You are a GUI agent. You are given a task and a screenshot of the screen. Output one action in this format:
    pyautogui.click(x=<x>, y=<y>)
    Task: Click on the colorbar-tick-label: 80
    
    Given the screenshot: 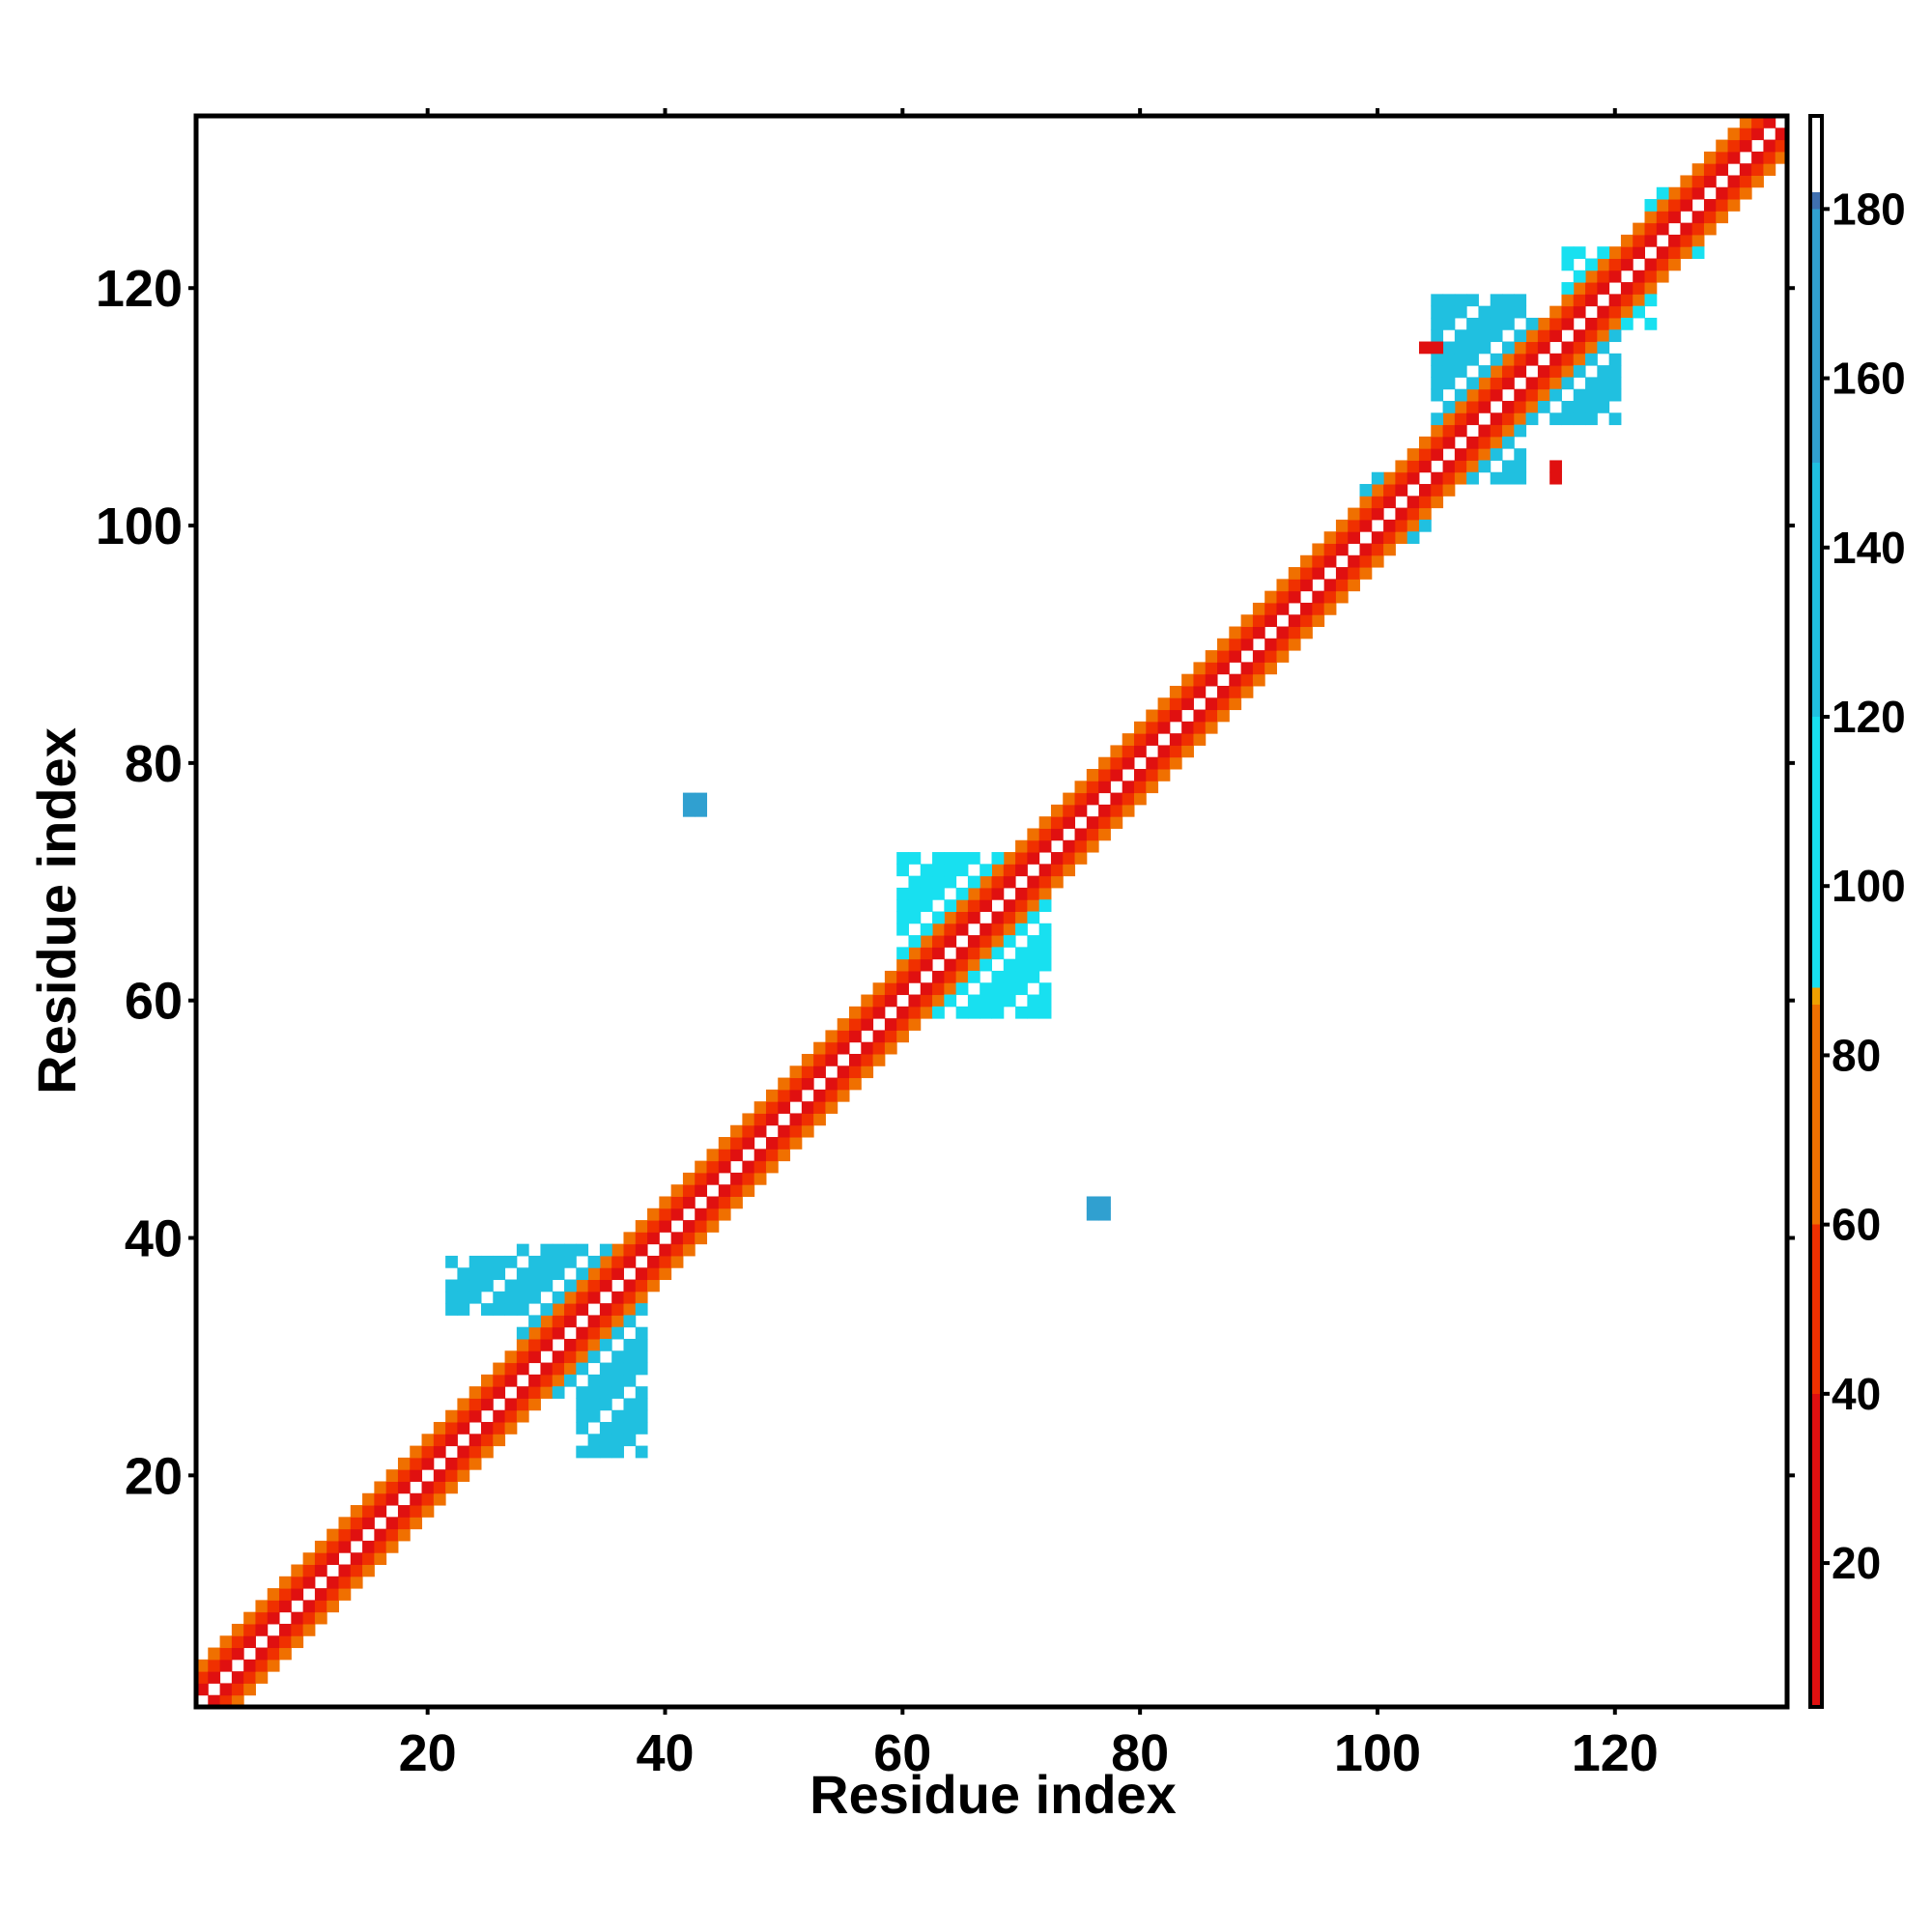 What is the action you would take?
    pyautogui.click(x=1856, y=1055)
    